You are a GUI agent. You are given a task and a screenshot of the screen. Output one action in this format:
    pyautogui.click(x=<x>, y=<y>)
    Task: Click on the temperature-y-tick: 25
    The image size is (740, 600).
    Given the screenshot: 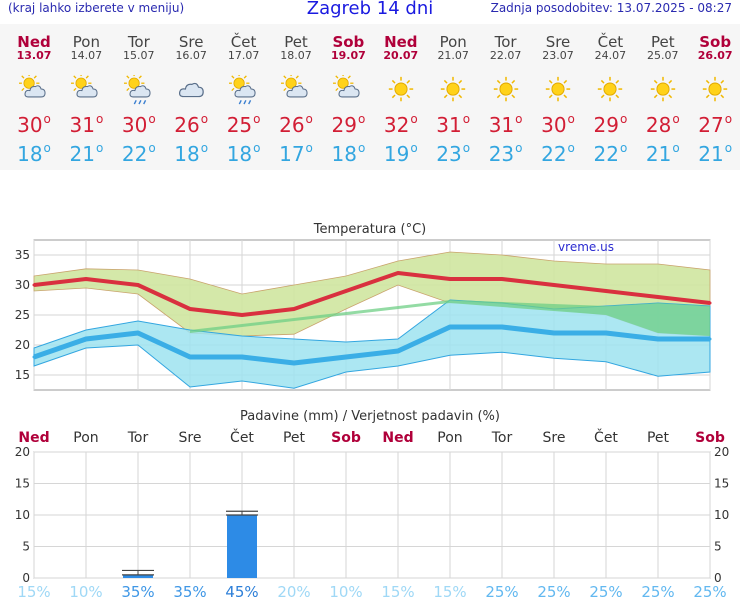 What is the action you would take?
    pyautogui.click(x=22, y=315)
    